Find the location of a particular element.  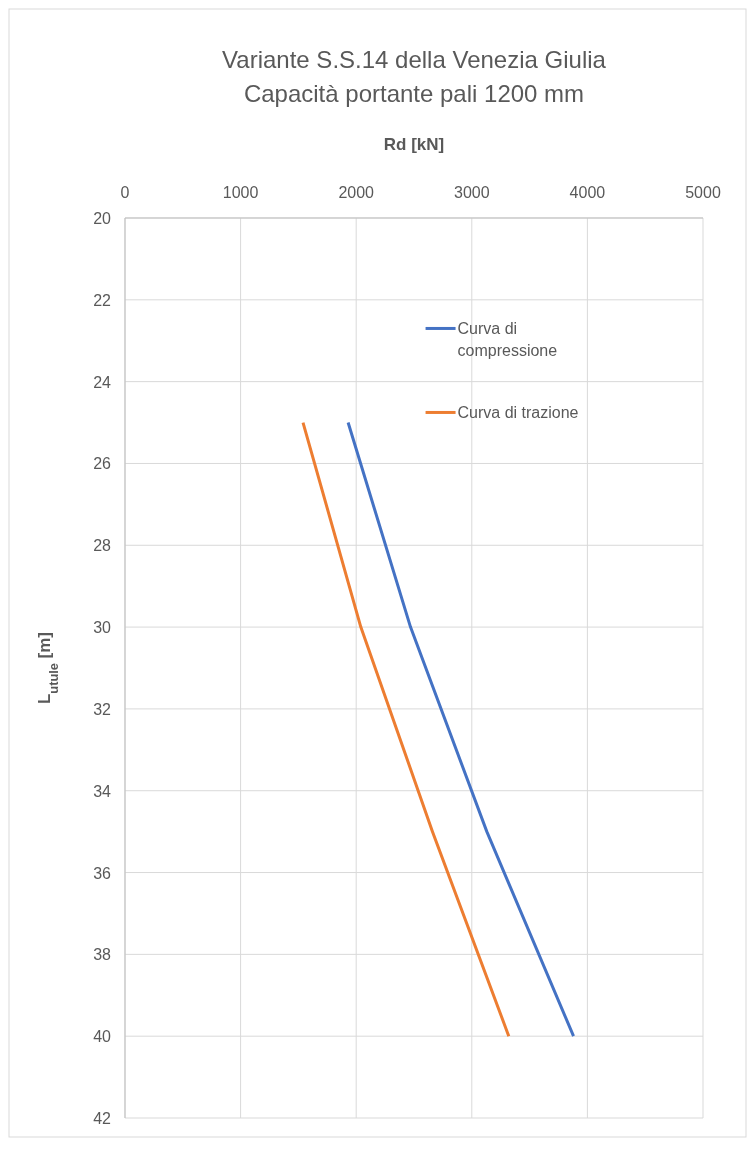

y-tick-label: 38 is located at coordinates (102, 955).